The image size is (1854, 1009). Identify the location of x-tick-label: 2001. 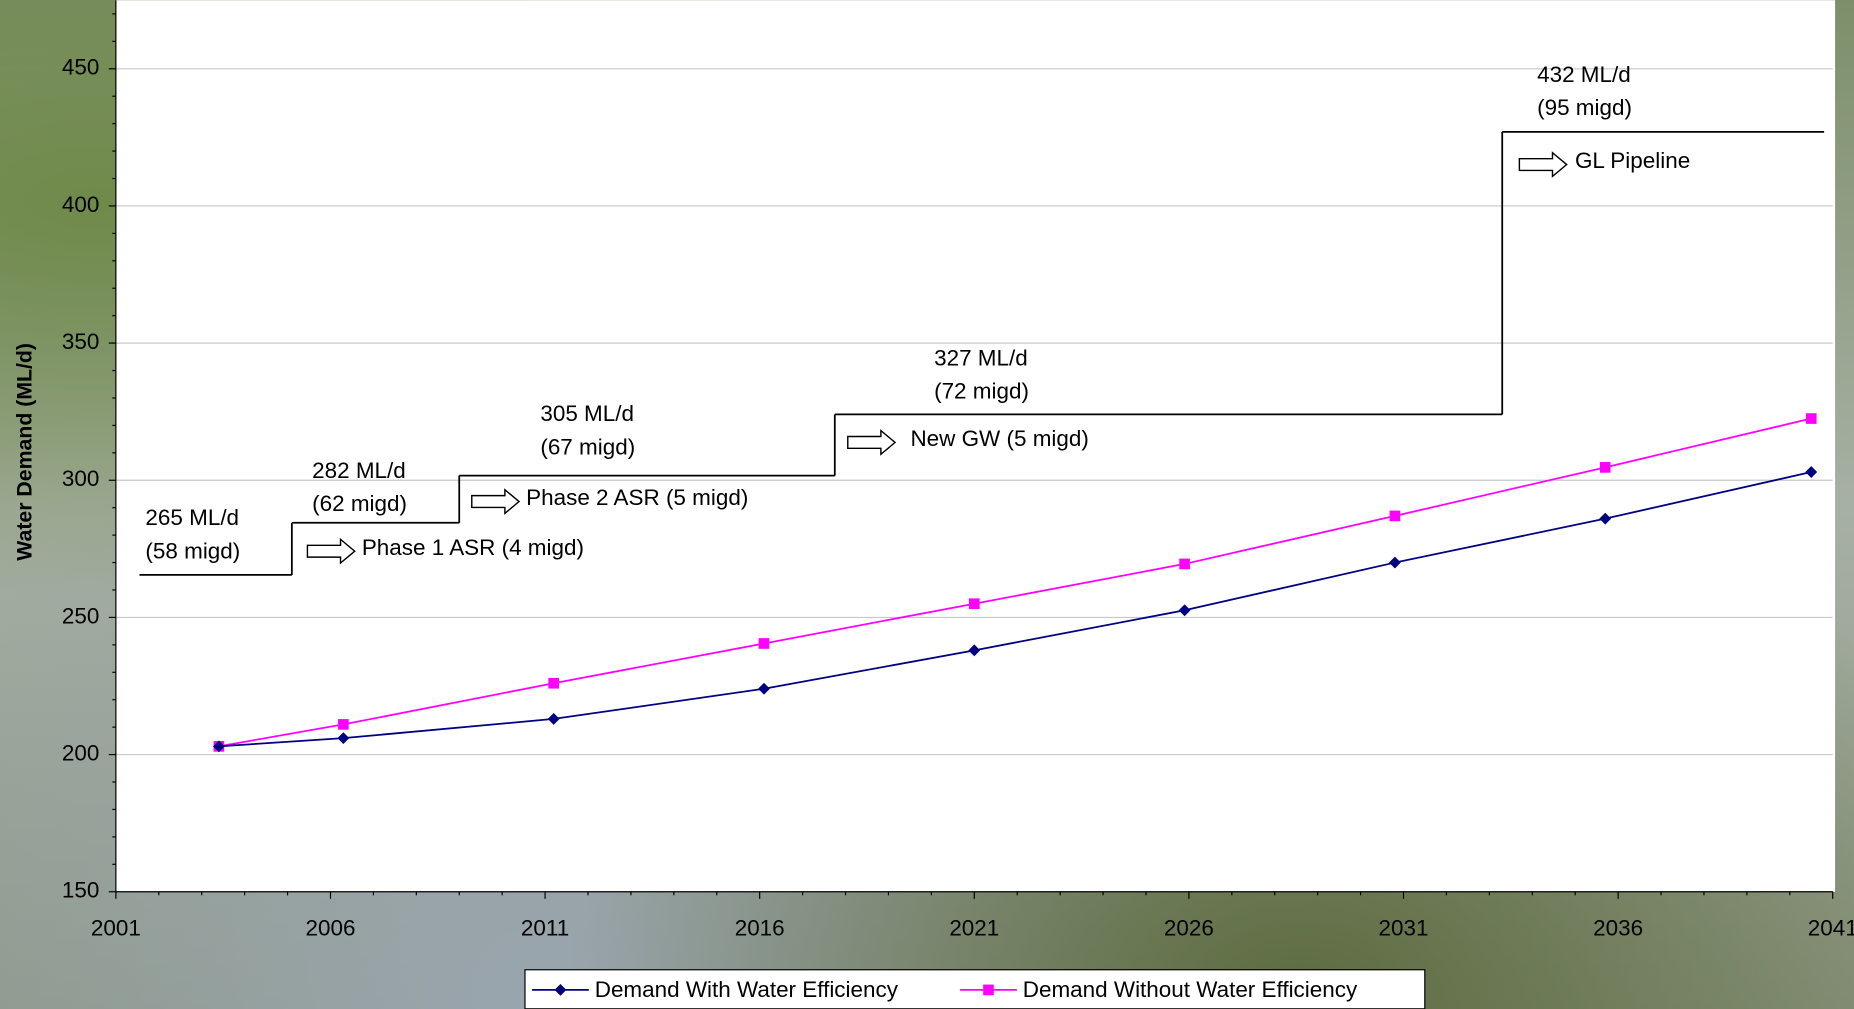
(116, 928).